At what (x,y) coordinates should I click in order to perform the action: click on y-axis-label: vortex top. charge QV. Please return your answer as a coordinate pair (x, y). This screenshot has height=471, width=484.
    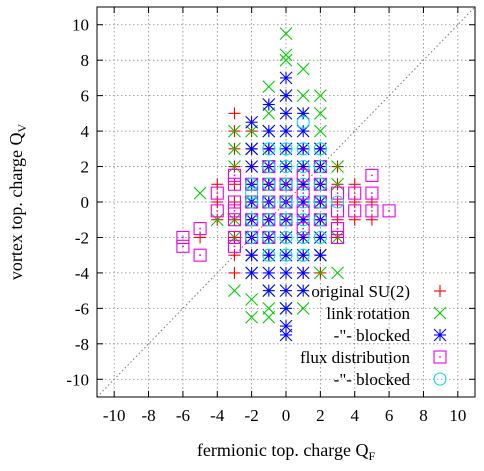
    Looking at the image, I should click on (17, 202).